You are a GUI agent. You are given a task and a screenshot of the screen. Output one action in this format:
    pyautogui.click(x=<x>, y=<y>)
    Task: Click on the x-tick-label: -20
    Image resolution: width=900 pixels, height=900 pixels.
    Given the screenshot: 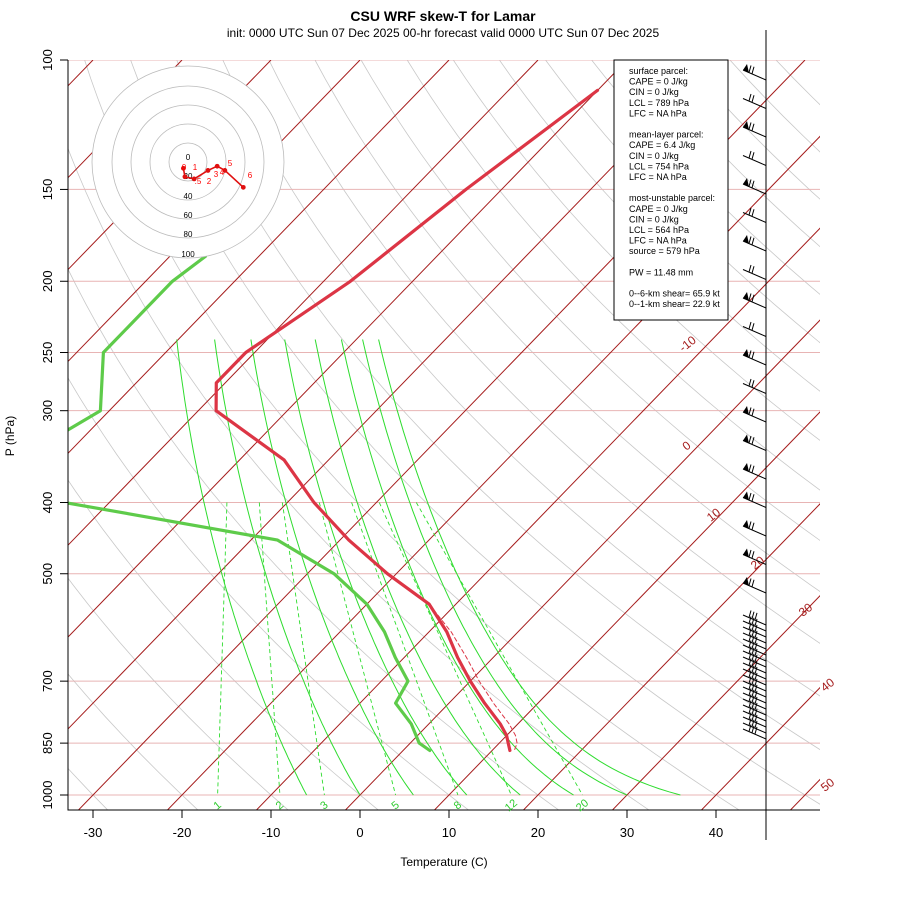 What is the action you would take?
    pyautogui.click(x=182, y=832)
    